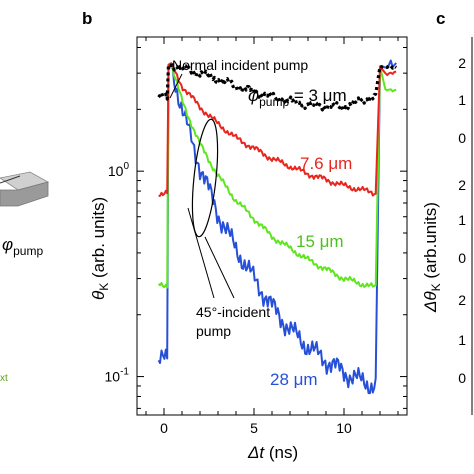 Image resolution: width=474 pixels, height=474 pixels. What do you see at coordinates (119, 170) in the screenshot?
I see `y-tick-label: 10⁰` at bounding box center [119, 170].